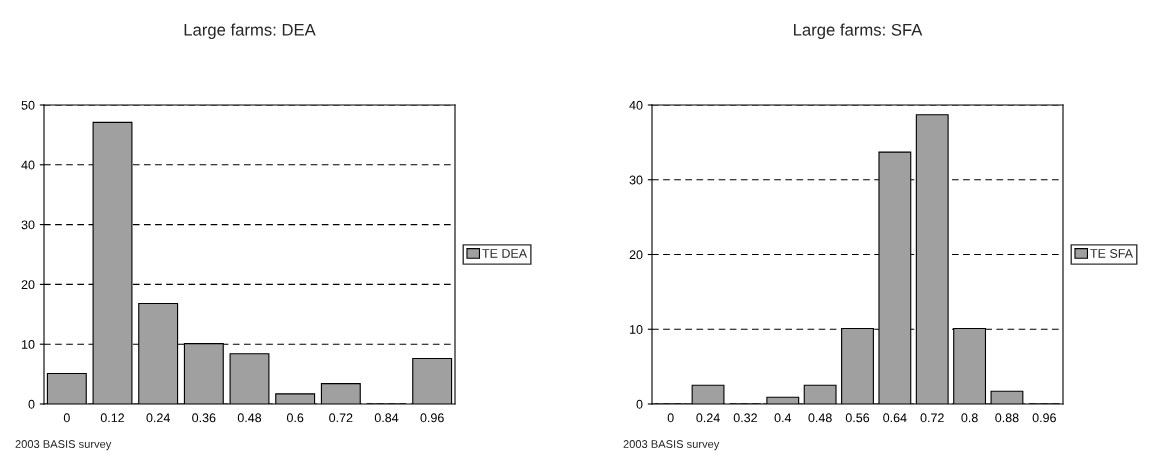 The width and height of the screenshot is (1150, 457). I want to click on x-tick-label: 0.4, so click(783, 418).